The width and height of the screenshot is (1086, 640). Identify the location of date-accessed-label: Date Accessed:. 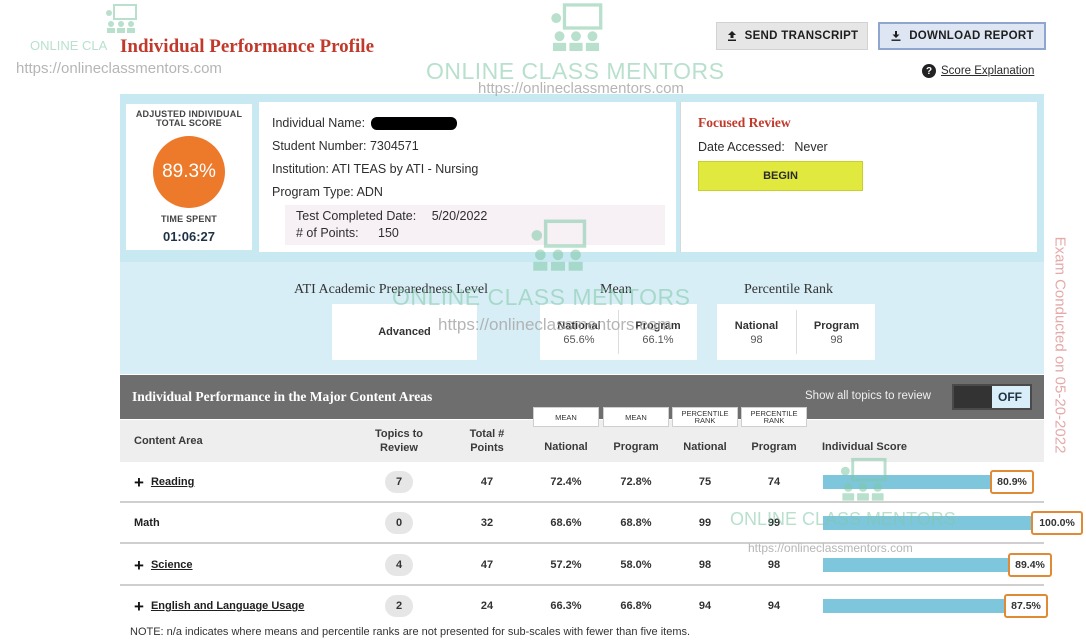
(741, 147).